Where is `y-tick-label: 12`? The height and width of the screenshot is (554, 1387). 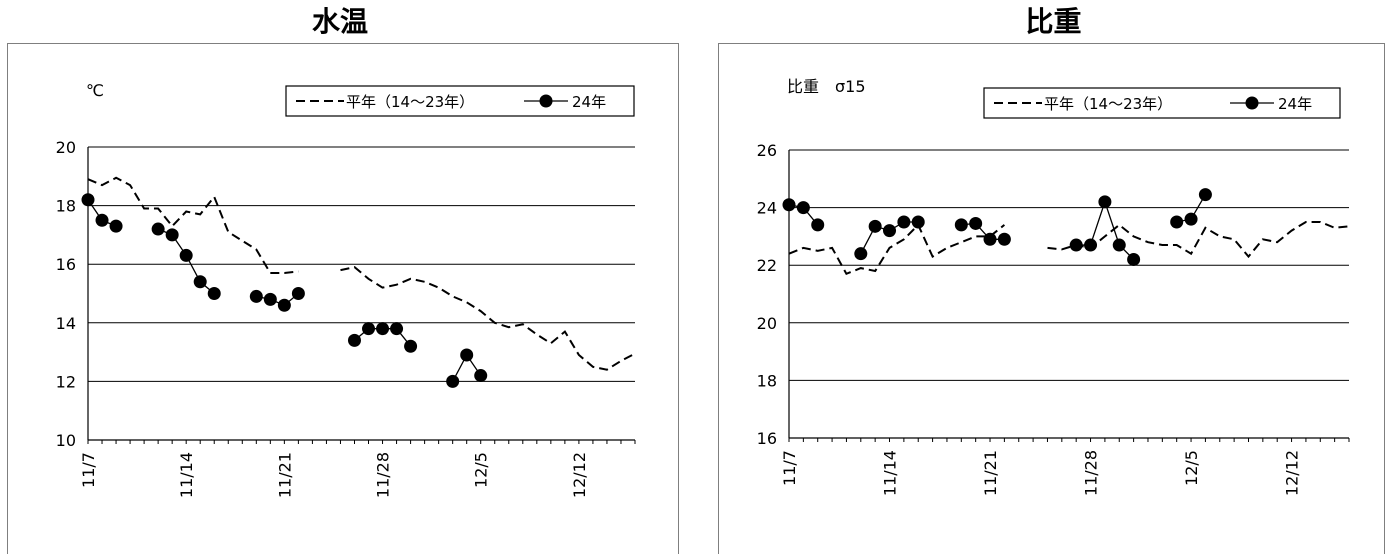 y-tick-label: 12 is located at coordinates (66, 381).